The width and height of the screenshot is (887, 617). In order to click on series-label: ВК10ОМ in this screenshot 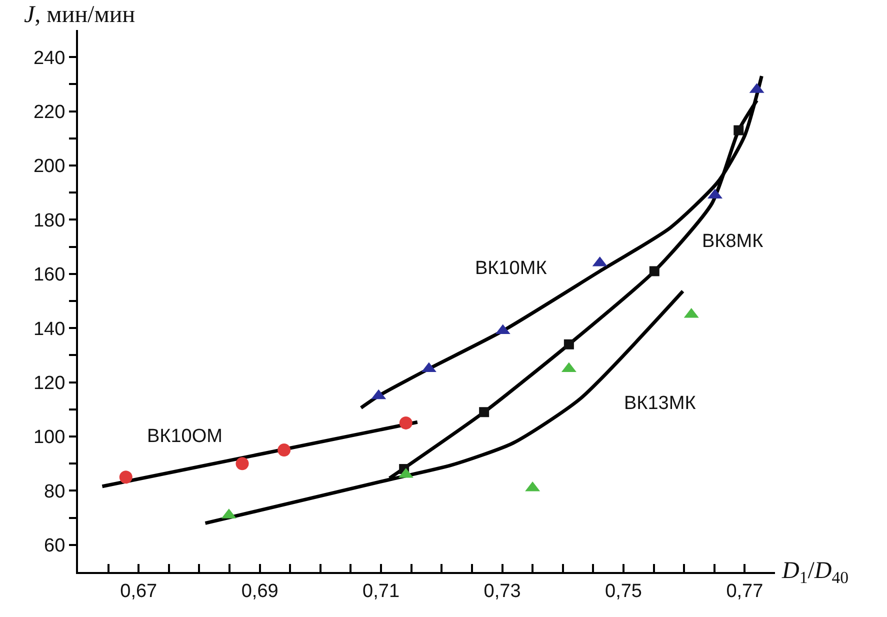, I will do `click(184, 436)`.